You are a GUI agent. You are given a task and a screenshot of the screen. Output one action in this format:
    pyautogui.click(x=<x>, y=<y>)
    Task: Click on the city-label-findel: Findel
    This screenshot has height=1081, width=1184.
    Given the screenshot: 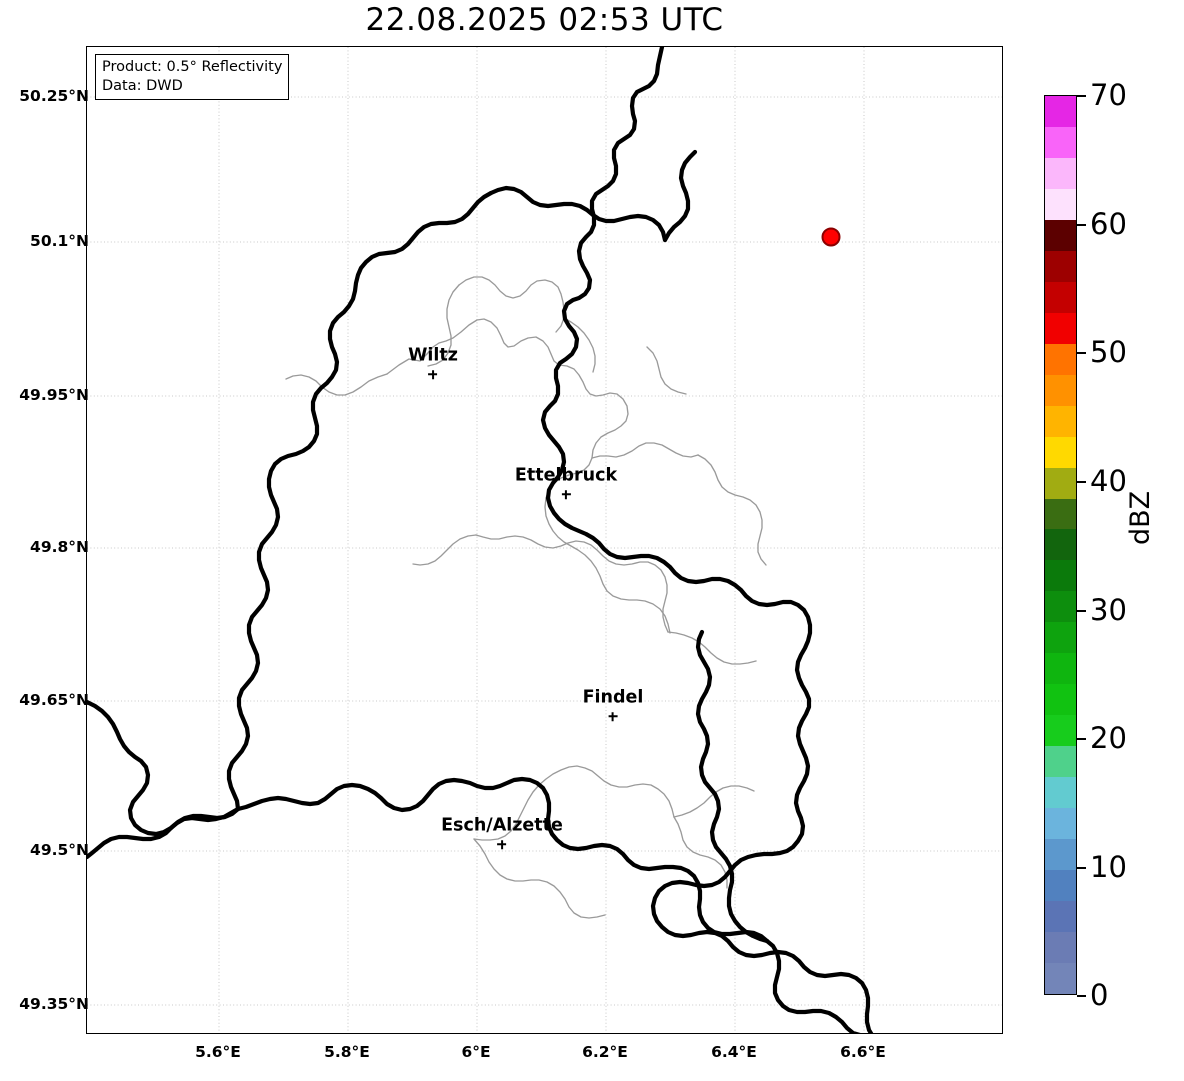 What is the action you would take?
    pyautogui.click(x=613, y=704)
    